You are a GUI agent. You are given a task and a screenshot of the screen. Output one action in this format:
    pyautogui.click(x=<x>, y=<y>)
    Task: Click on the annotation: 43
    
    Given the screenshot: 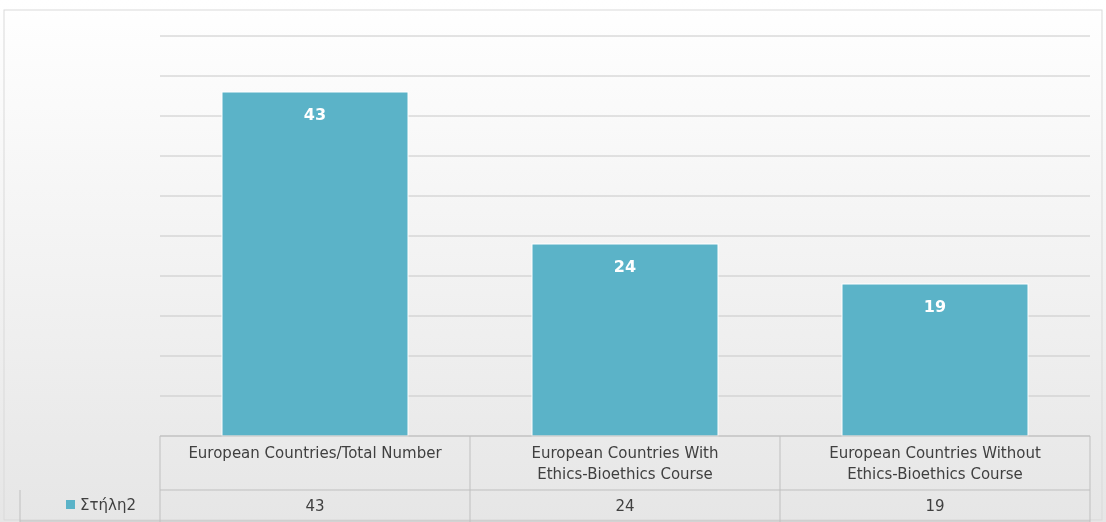 What is the action you would take?
    pyautogui.click(x=315, y=114)
    